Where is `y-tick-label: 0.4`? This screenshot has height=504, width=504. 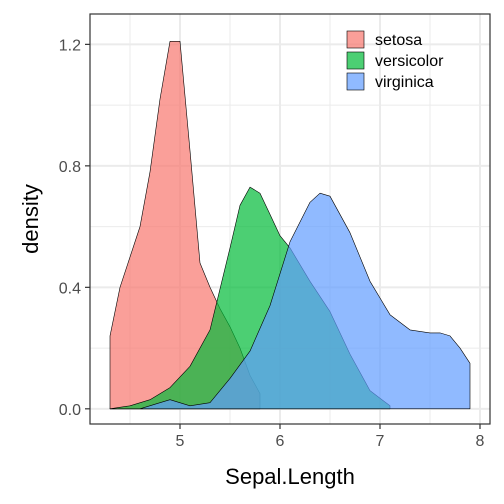 y-tick-label: 0.4 is located at coordinates (70, 288).